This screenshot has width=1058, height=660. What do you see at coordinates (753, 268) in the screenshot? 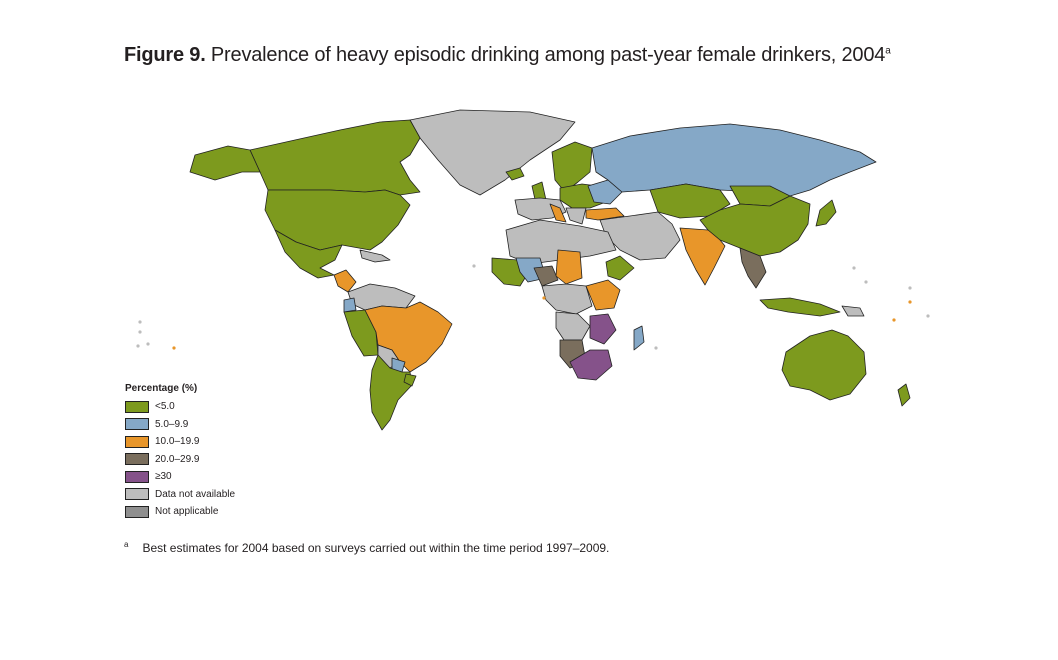
I see `region-southeast-asia` at bounding box center [753, 268].